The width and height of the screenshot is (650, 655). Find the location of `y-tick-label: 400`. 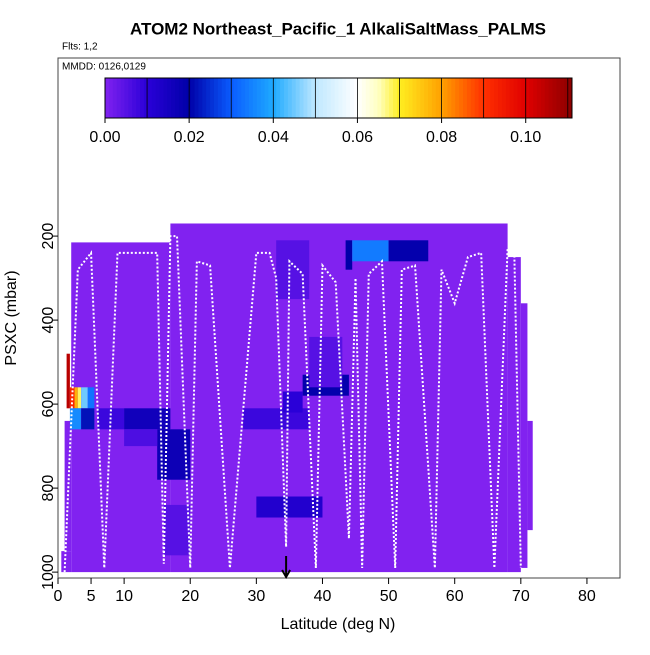

y-tick-label: 400 is located at coordinates (48, 320).